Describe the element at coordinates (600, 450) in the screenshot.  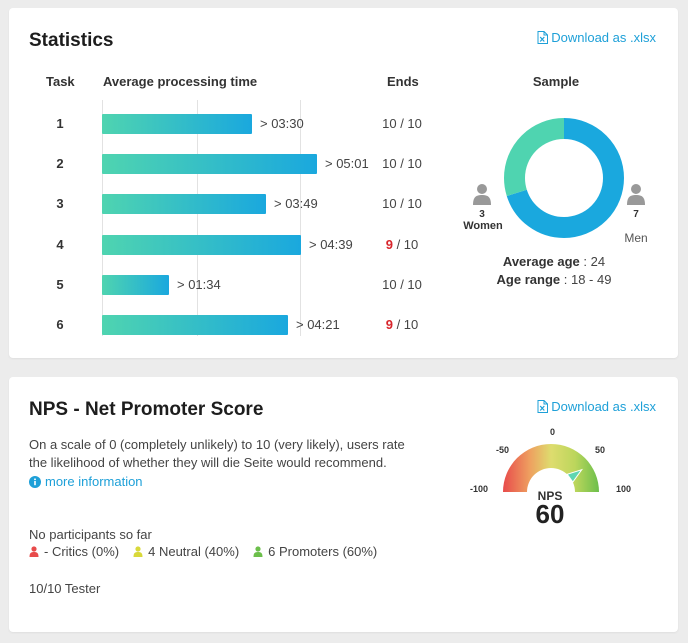
I see `gauge-tick-50: 50` at that location.